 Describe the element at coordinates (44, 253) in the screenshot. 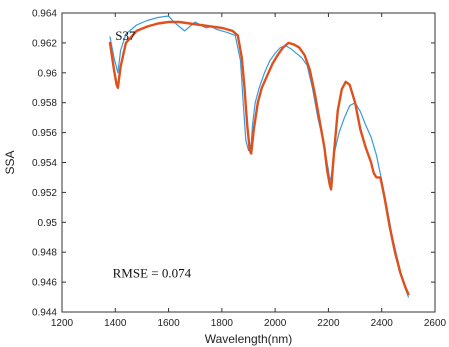

I see `y-tick-label: 0.948` at that location.